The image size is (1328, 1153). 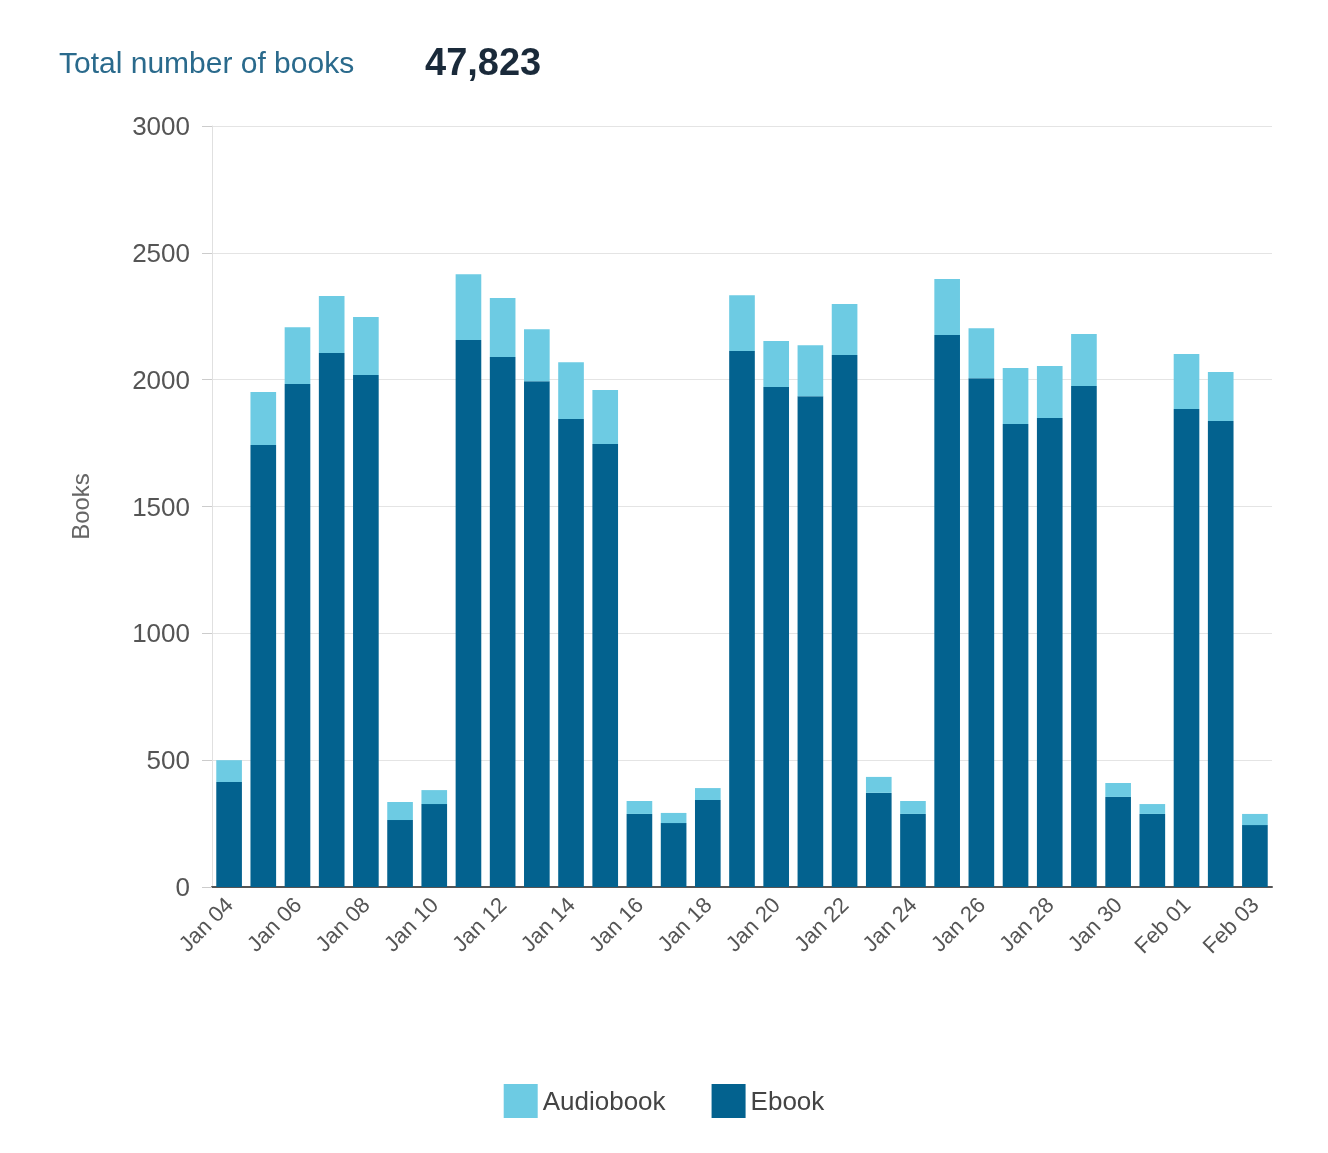 I want to click on y-tick-label: 1000, so click(x=161, y=633).